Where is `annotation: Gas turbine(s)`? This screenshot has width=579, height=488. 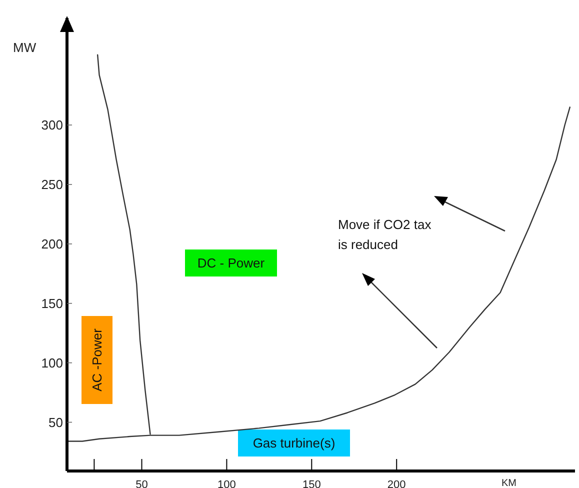 annotation: Gas turbine(s) is located at coordinates (294, 443).